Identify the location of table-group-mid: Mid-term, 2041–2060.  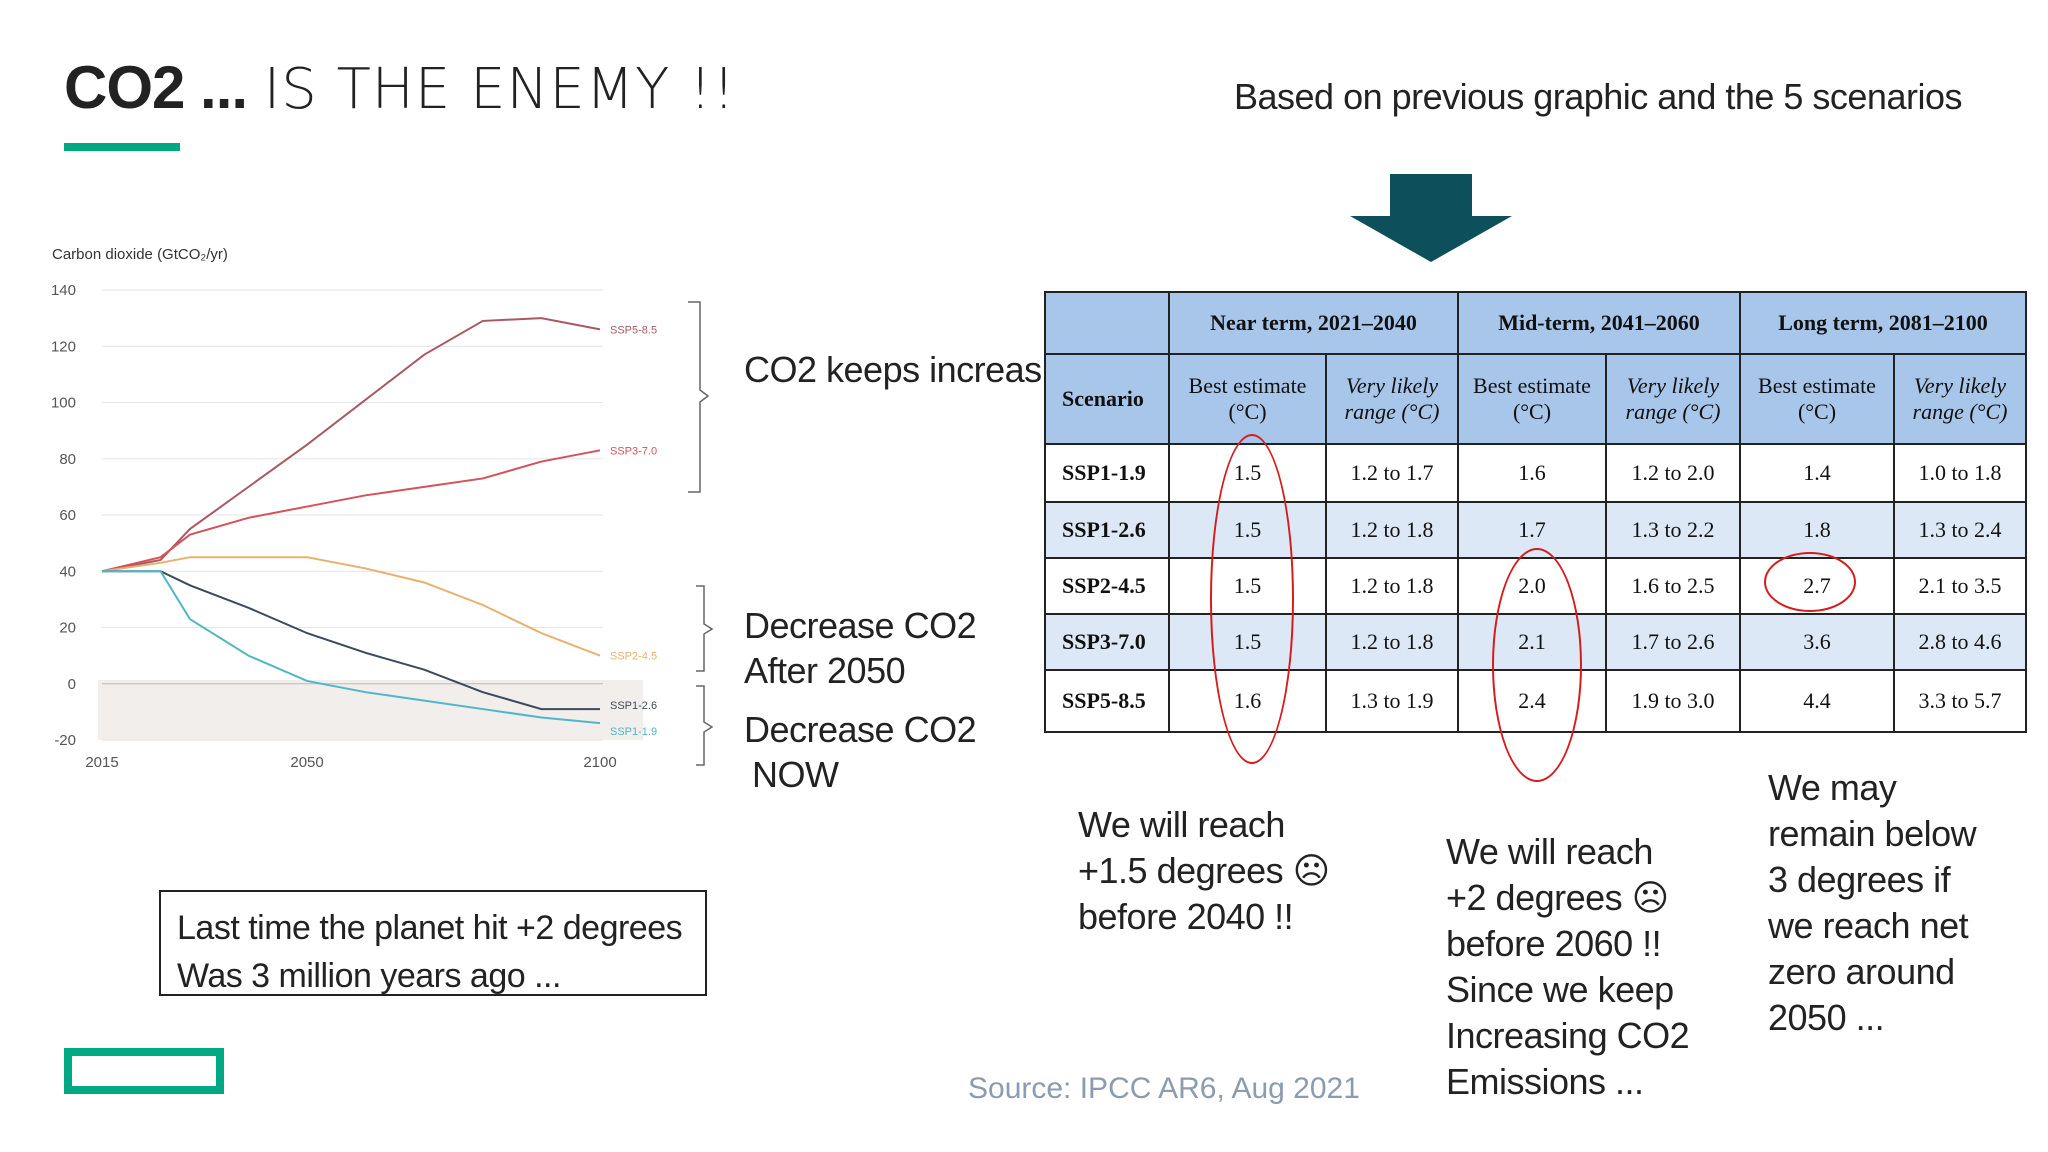
(1599, 323).